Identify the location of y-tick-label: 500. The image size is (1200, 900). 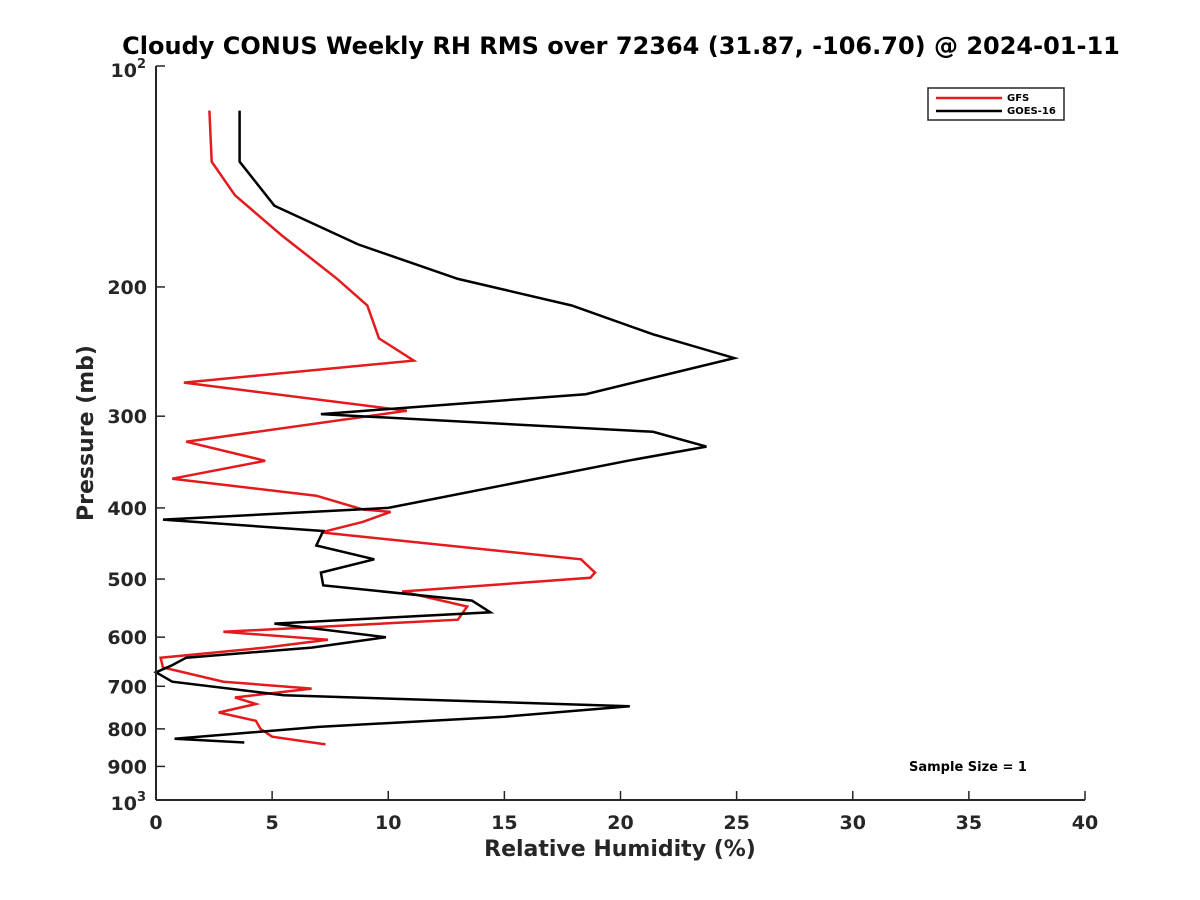
(127, 580).